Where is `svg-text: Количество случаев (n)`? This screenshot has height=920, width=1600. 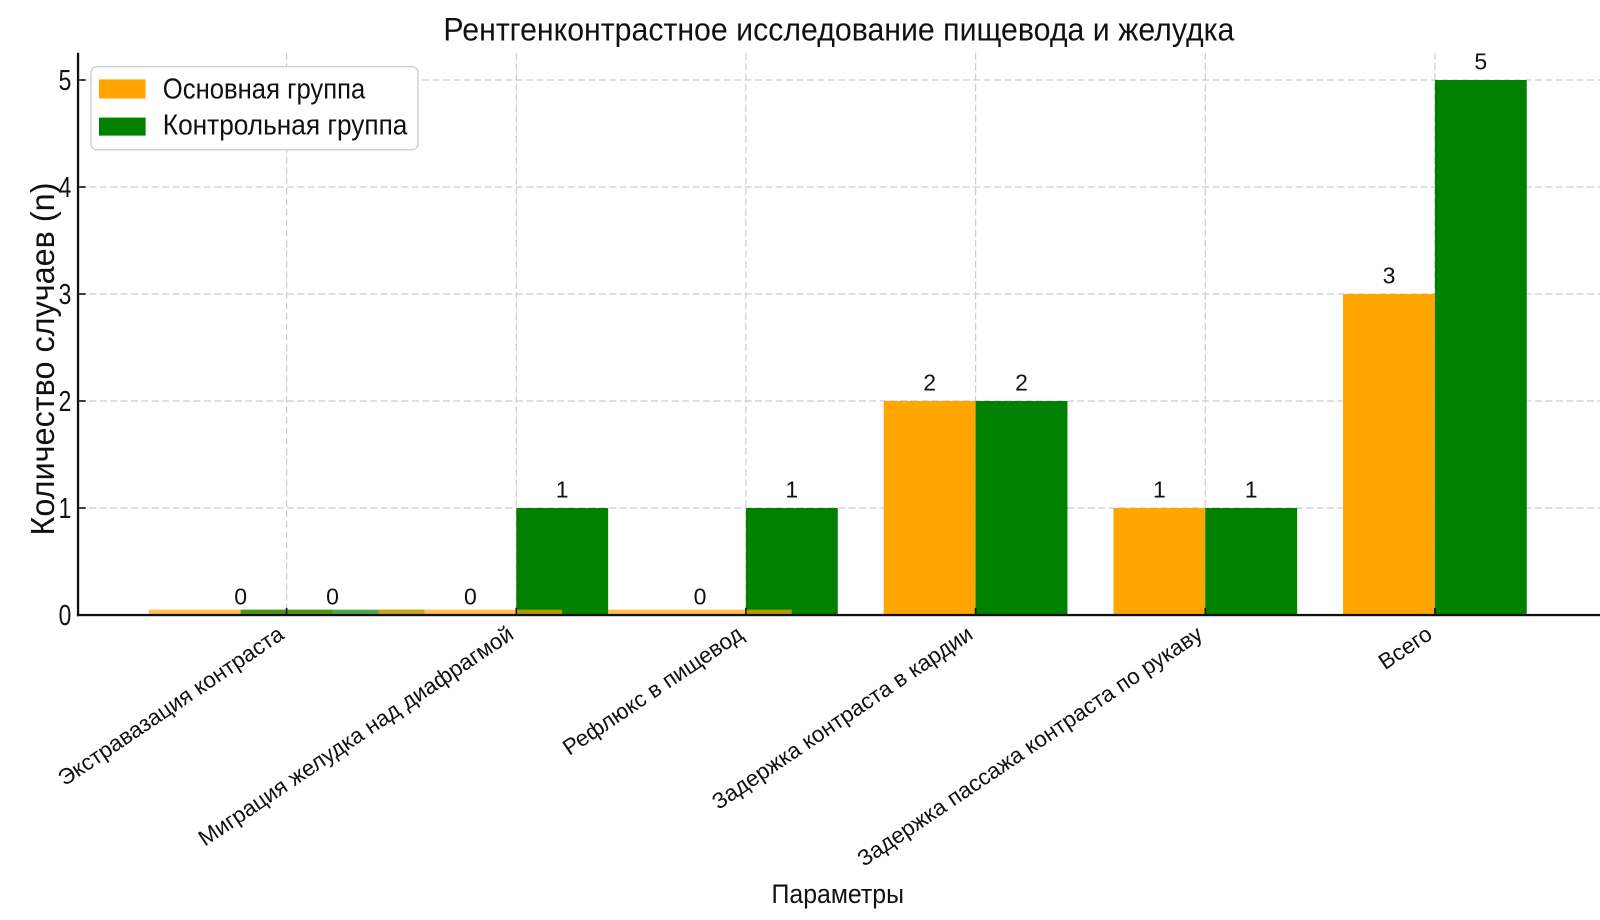 svg-text: Количество случаев (n) is located at coordinates (42, 359).